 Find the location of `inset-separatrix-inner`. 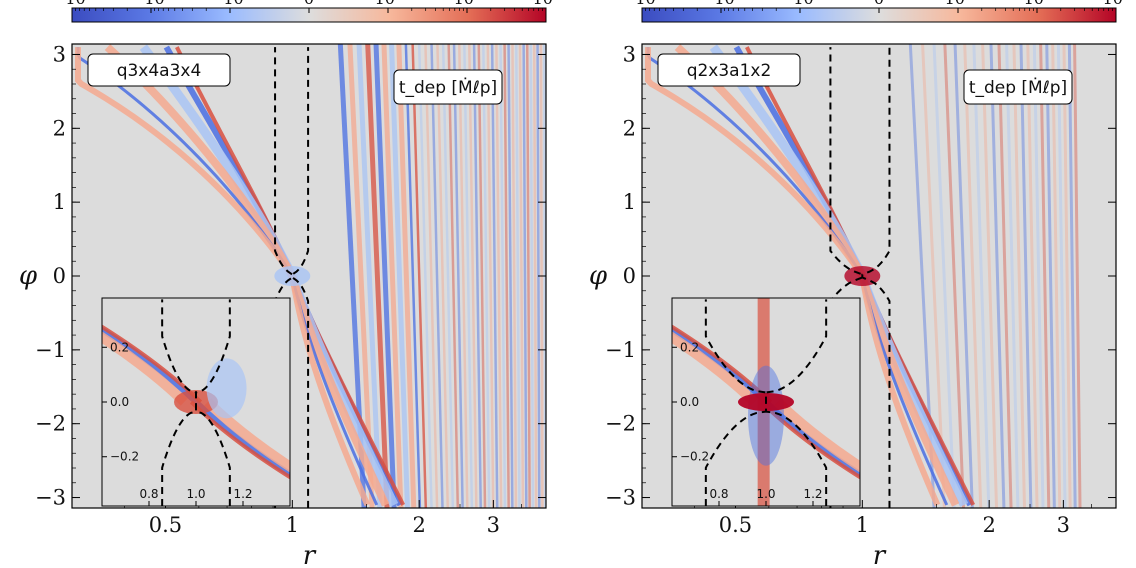

inset-separatrix-inner is located at coordinates (179, 402).